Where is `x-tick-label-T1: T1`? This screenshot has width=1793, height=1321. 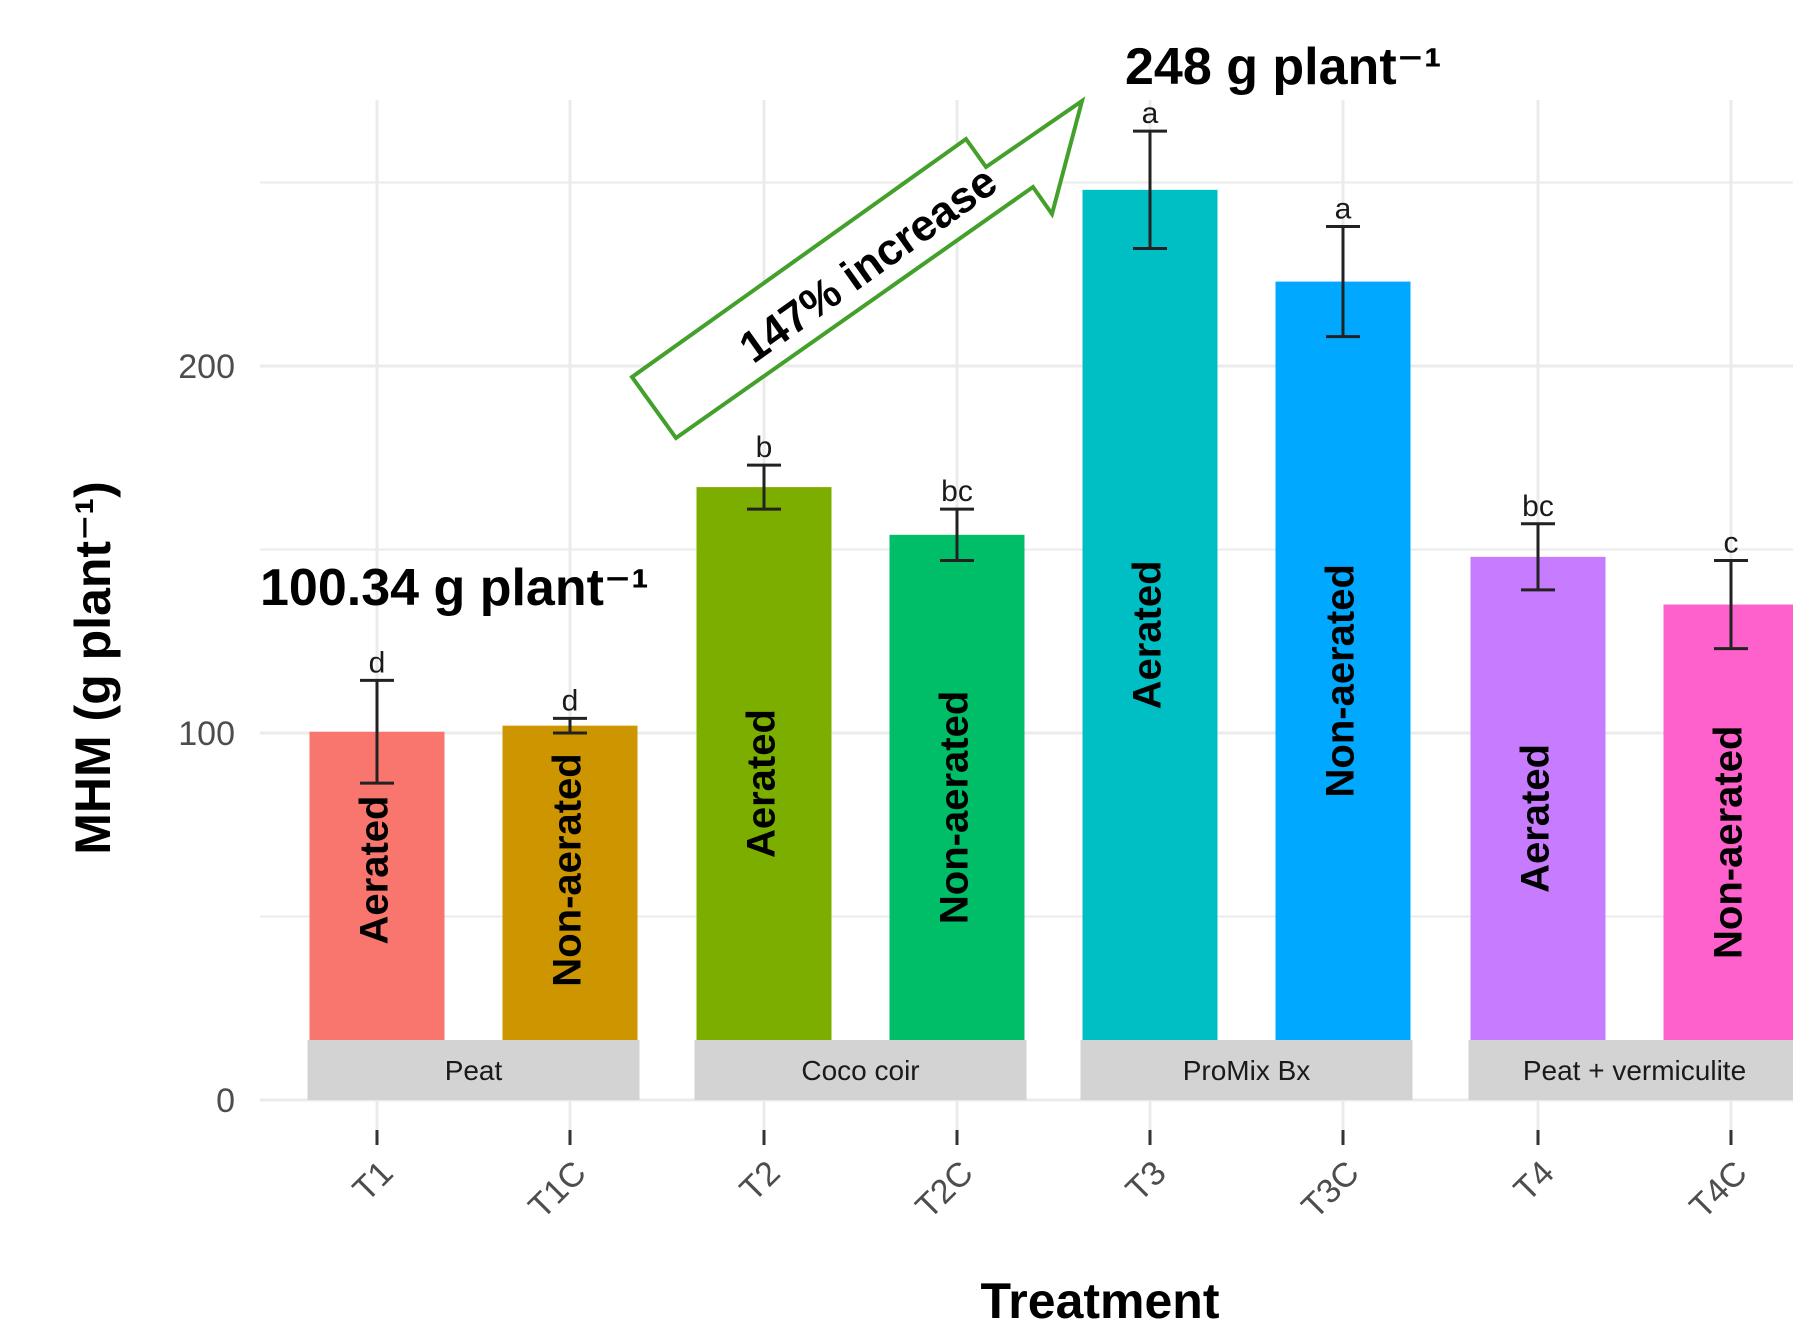
x-tick-label-T1: T1 is located at coordinates (373, 1181).